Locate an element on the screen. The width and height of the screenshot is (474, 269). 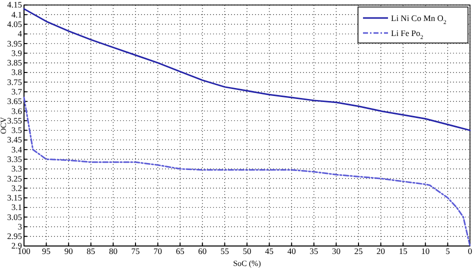
x-tick-label: 10 is located at coordinates (425, 251).